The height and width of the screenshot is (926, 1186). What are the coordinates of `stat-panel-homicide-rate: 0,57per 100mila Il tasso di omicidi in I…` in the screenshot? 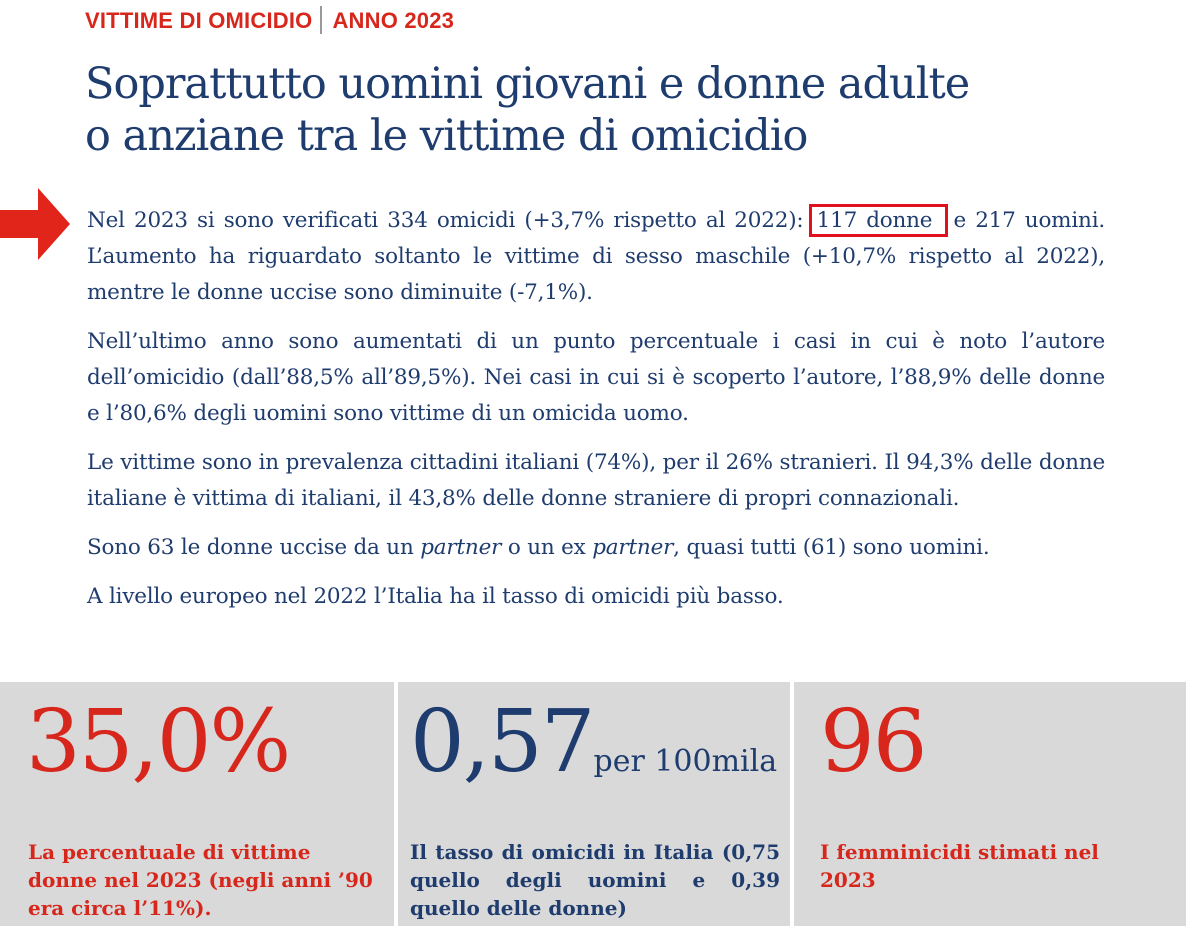 It's located at (594, 804).